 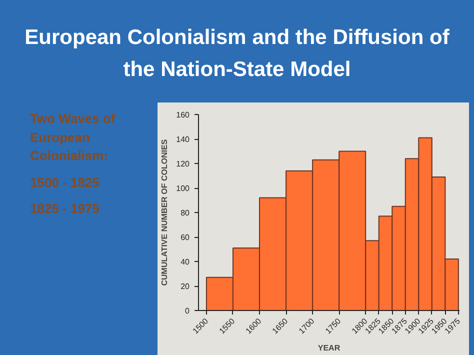 I want to click on text: Two Waves of European Colonialism:, so click(x=73, y=138).